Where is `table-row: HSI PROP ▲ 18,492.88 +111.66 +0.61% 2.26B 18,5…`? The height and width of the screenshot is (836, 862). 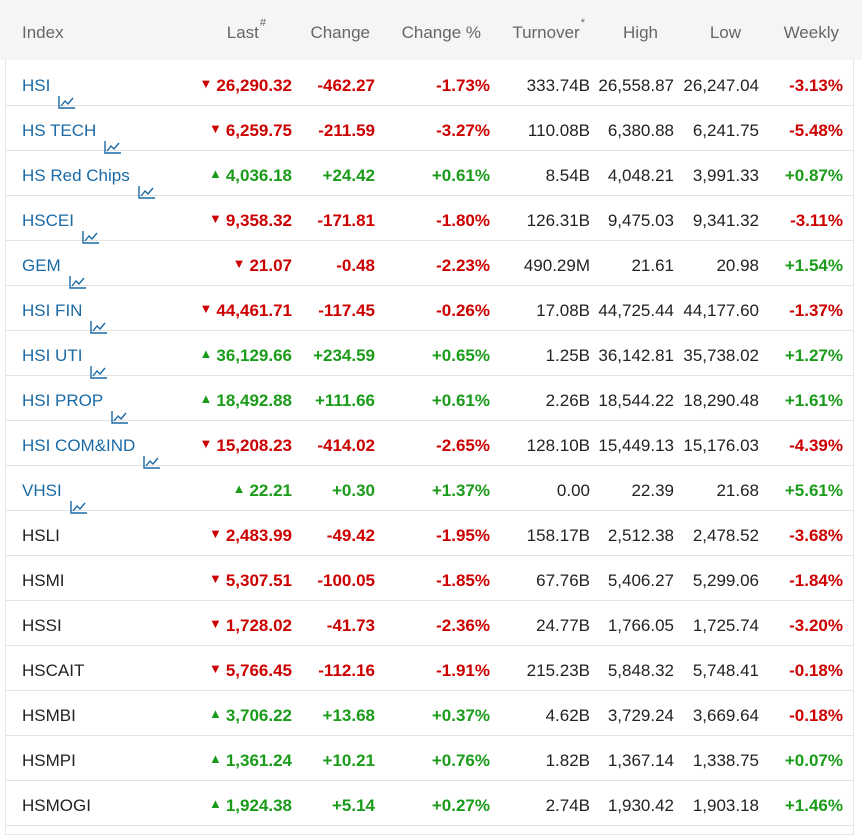 table-row: HSI PROP ▲ 18,492.88 +111.66 +0.61% 2.26B 18,5… is located at coordinates (429, 399).